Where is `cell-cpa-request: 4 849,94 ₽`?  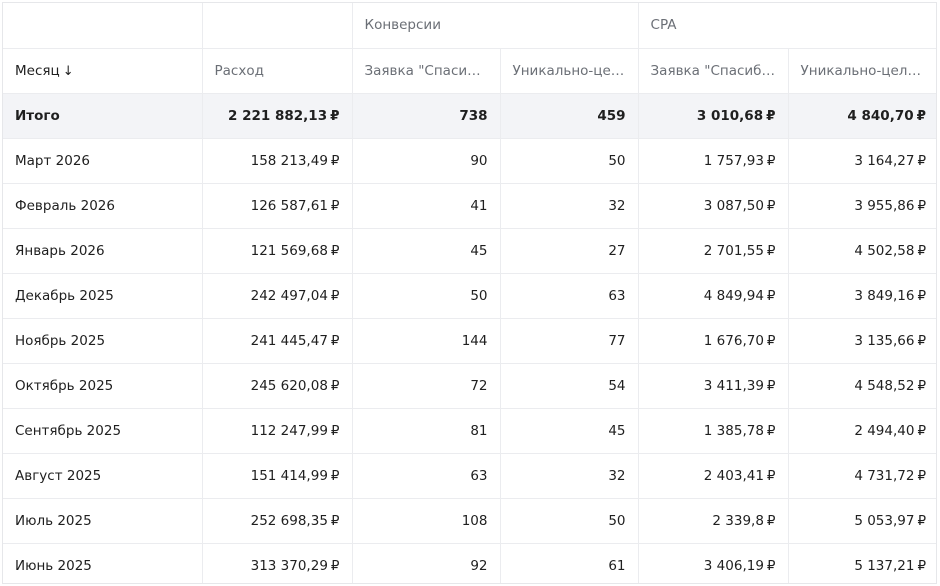
cell-cpa-request: 4 849,94 ₽ is located at coordinates (713, 296).